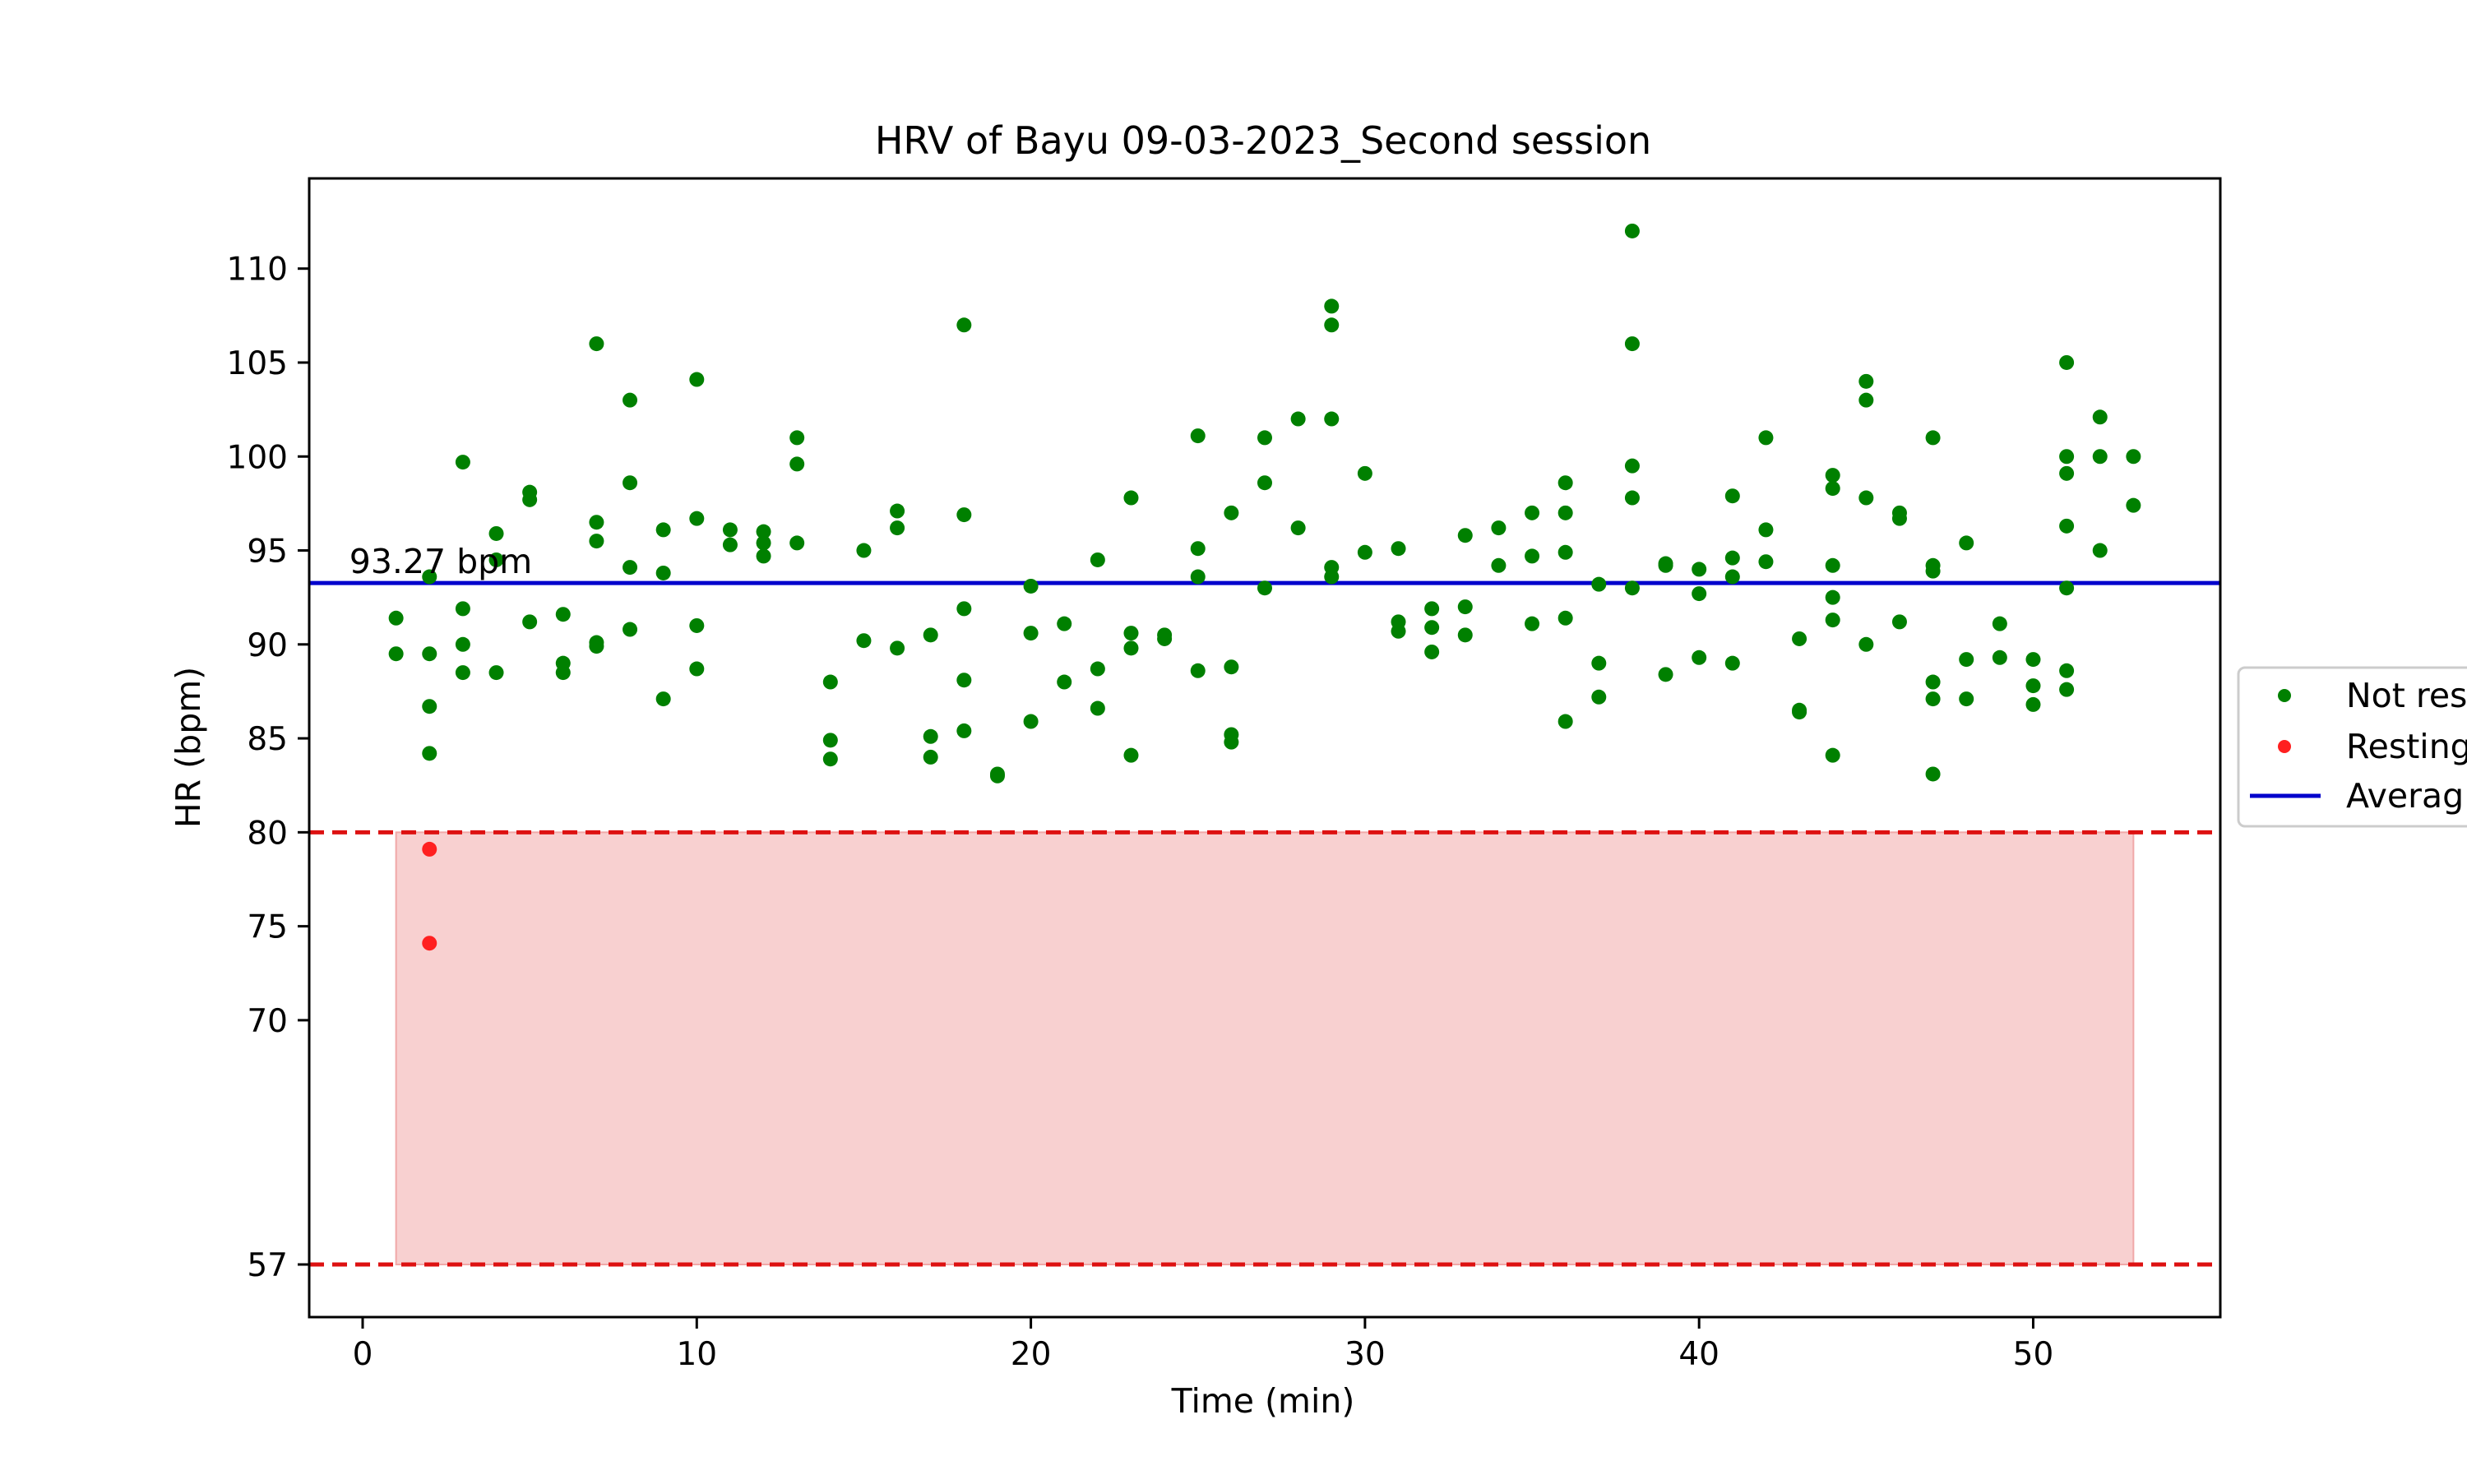  I want to click on legend-box, so click(2352, 747).